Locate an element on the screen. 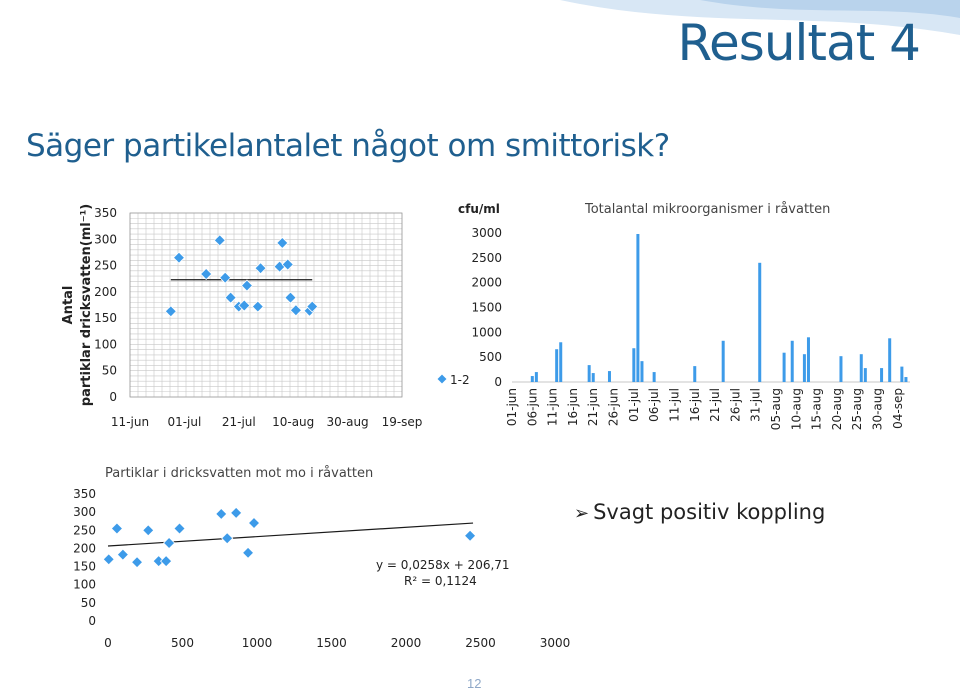 This screenshot has height=692, width=960. y-tick-label: 100 is located at coordinates (84, 585).